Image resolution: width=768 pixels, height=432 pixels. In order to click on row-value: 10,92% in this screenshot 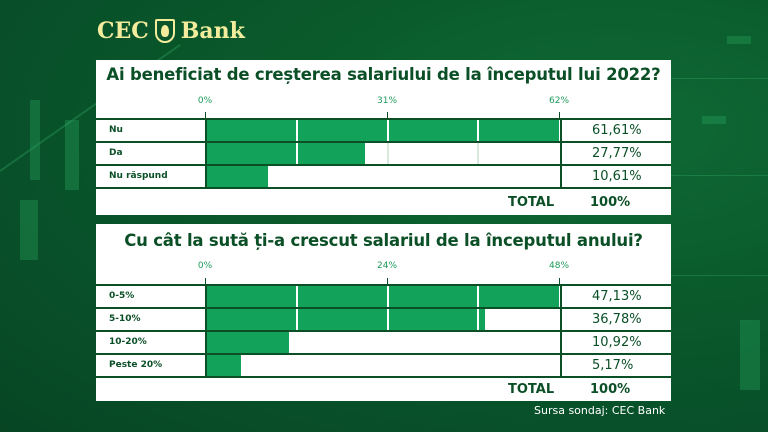, I will do `click(615, 342)`.